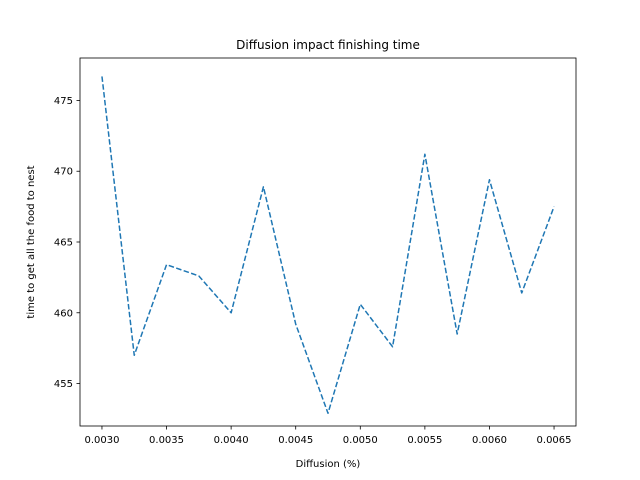  I want to click on y-tick-label: 460, so click(63, 313).